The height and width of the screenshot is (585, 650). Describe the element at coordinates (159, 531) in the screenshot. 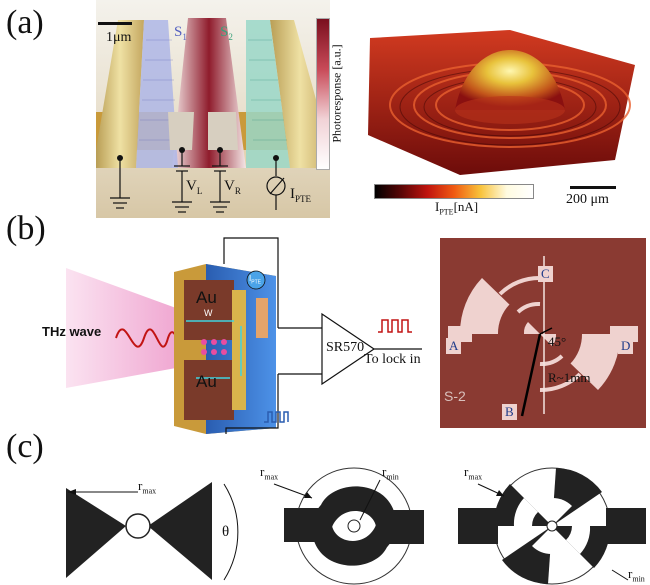

I see `bowtie-antenna-diagram: rmax θ` at that location.